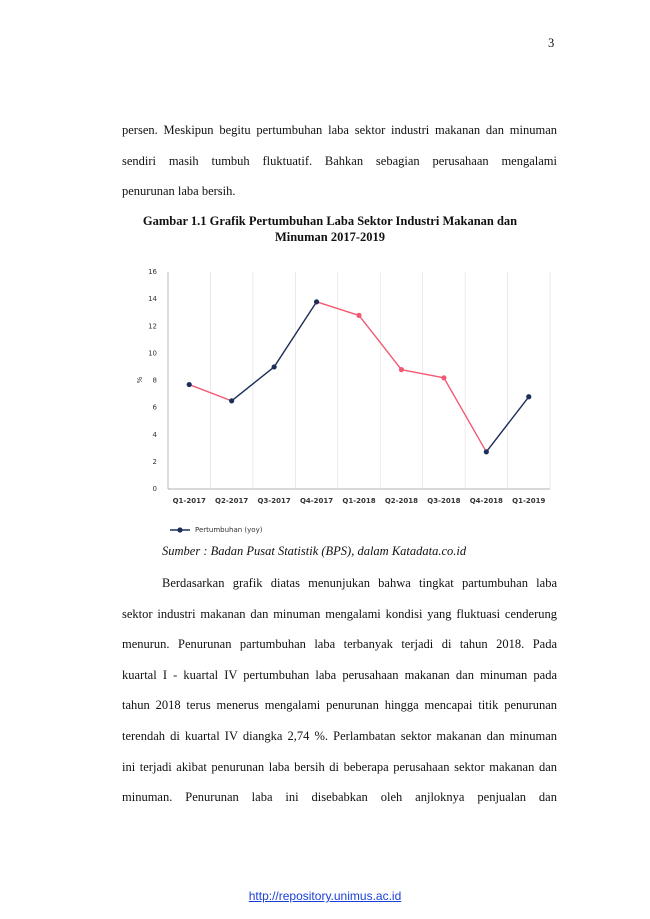 The height and width of the screenshot is (919, 650). What do you see at coordinates (401, 501) in the screenshot?
I see `x-tick-label: Q2-2018` at bounding box center [401, 501].